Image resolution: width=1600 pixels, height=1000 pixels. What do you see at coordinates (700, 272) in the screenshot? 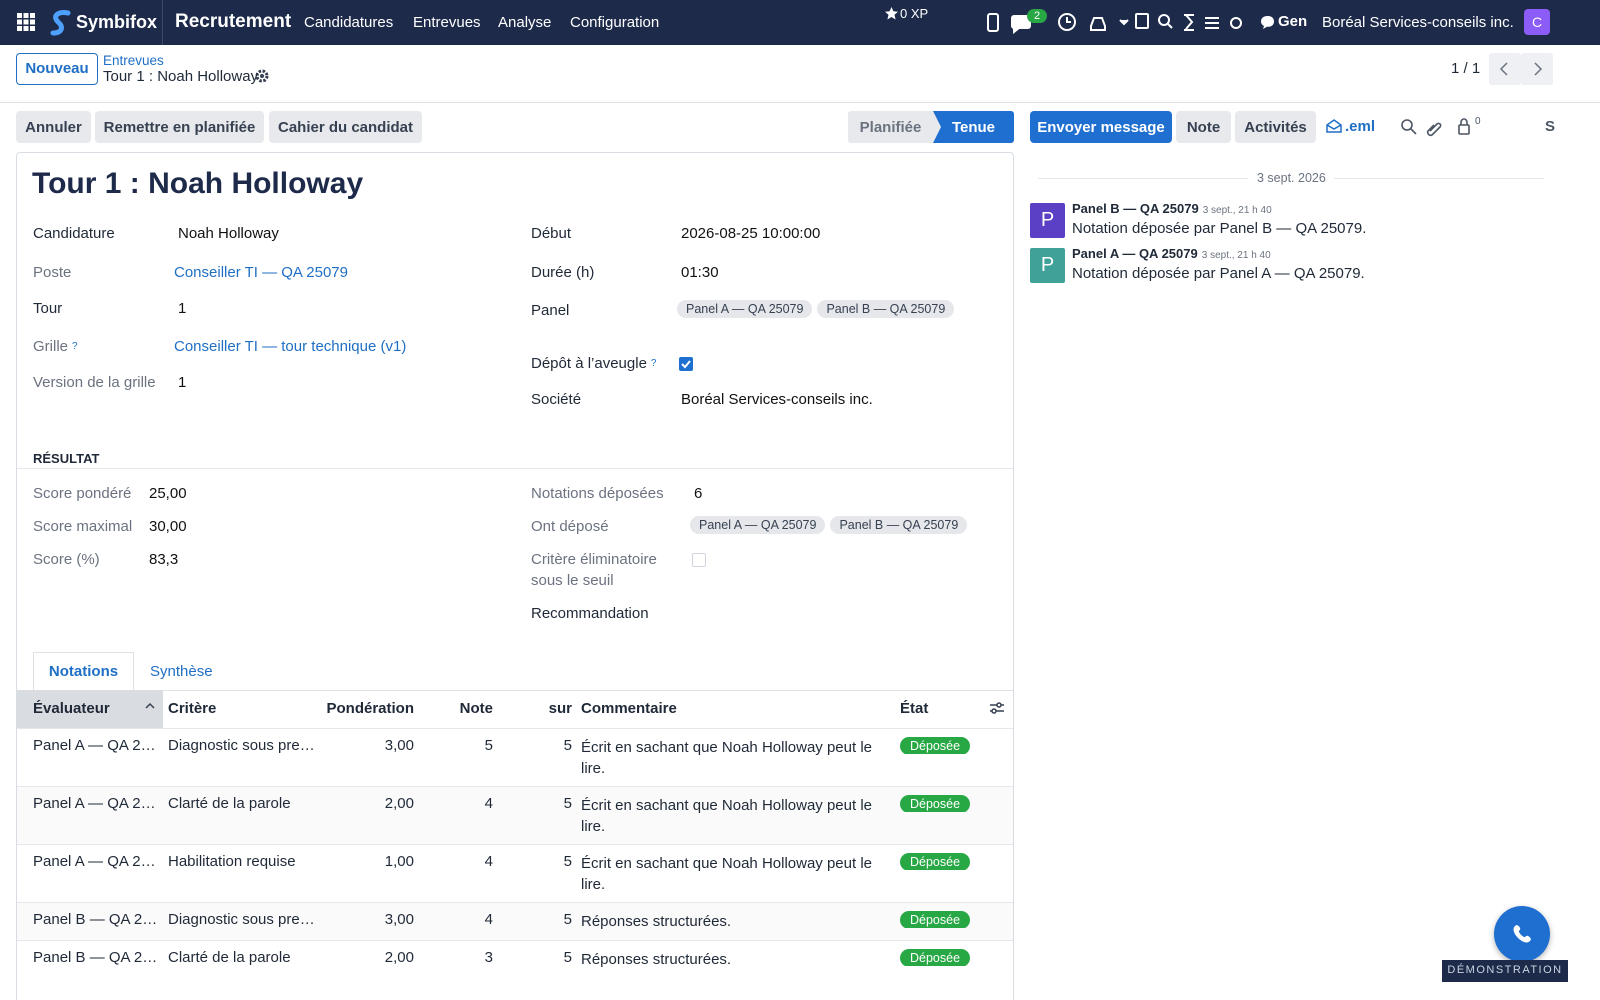
I see `field-value: 01:30` at bounding box center [700, 272].